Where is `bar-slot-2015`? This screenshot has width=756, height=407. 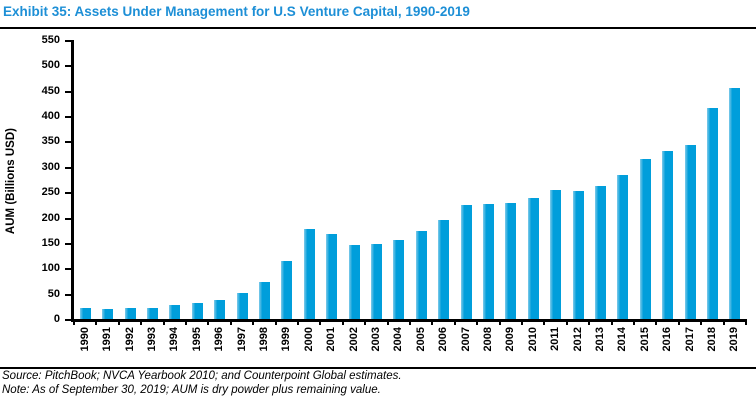
bar-slot-2015 is located at coordinates (645, 179).